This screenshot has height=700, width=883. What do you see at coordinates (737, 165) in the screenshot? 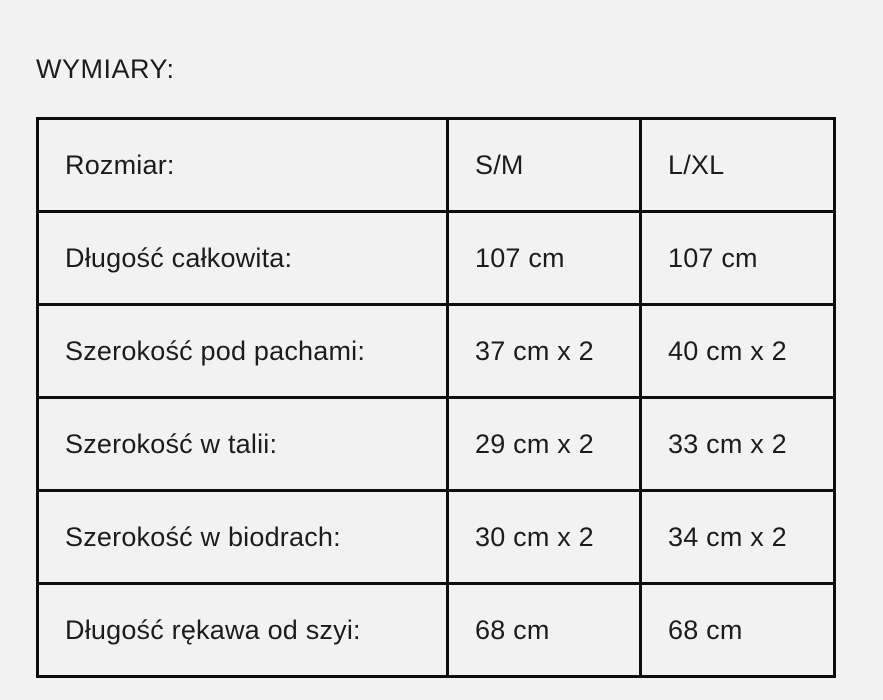
I see `column-header-lxl: L/XL` at bounding box center [737, 165].